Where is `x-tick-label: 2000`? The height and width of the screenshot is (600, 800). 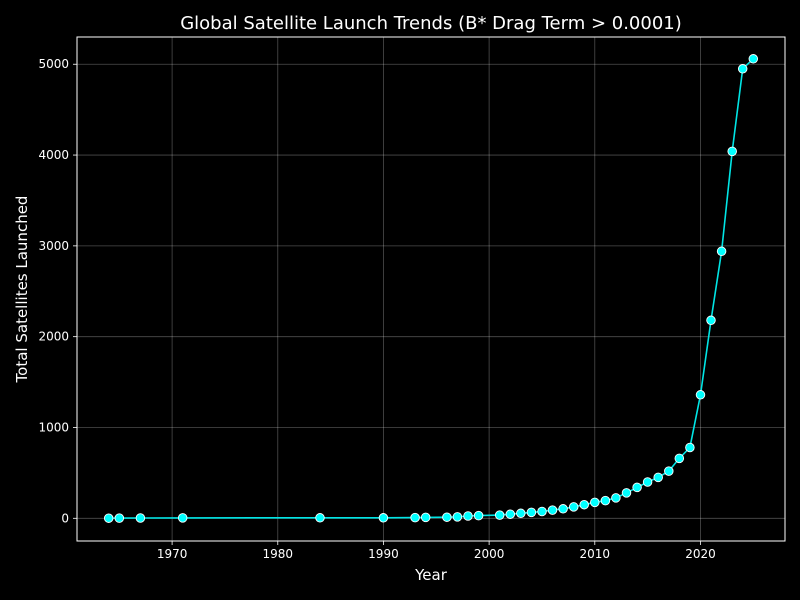 x-tick-label: 2000 is located at coordinates (489, 554).